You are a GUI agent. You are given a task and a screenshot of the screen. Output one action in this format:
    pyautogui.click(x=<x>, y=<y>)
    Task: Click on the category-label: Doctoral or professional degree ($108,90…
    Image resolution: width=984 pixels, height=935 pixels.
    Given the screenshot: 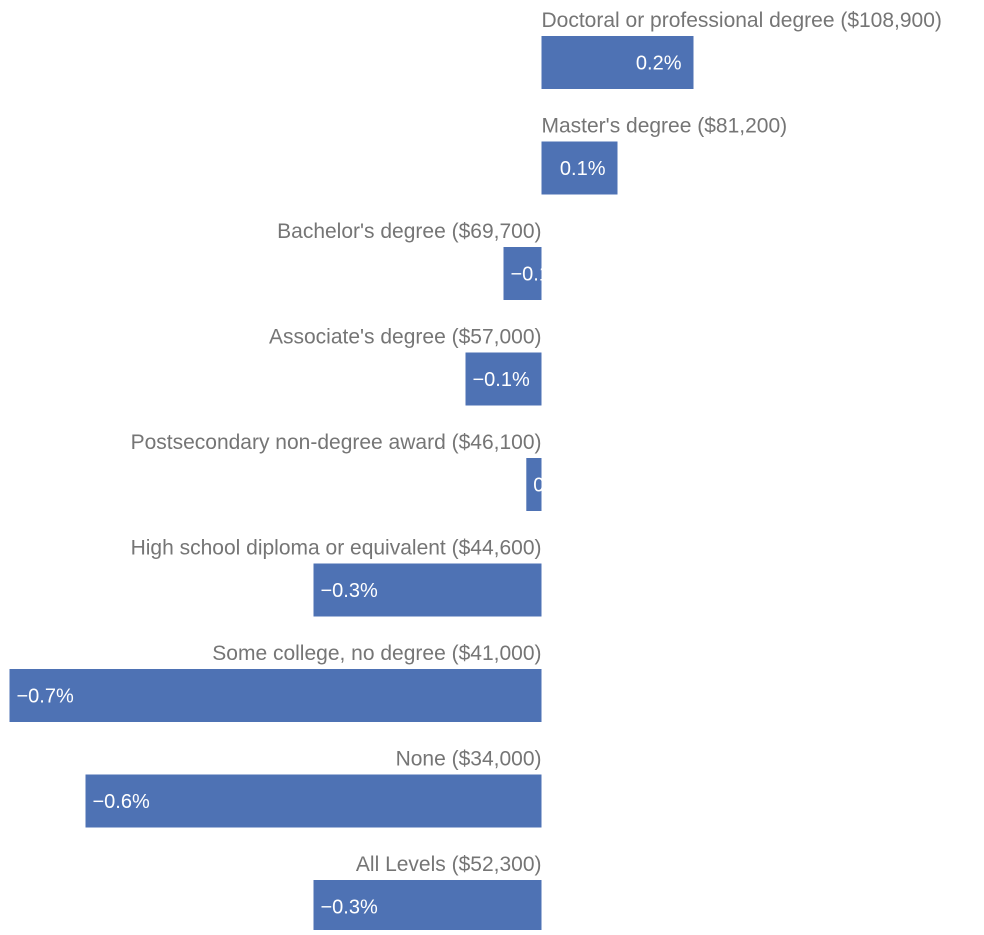 What is the action you would take?
    pyautogui.click(x=742, y=20)
    